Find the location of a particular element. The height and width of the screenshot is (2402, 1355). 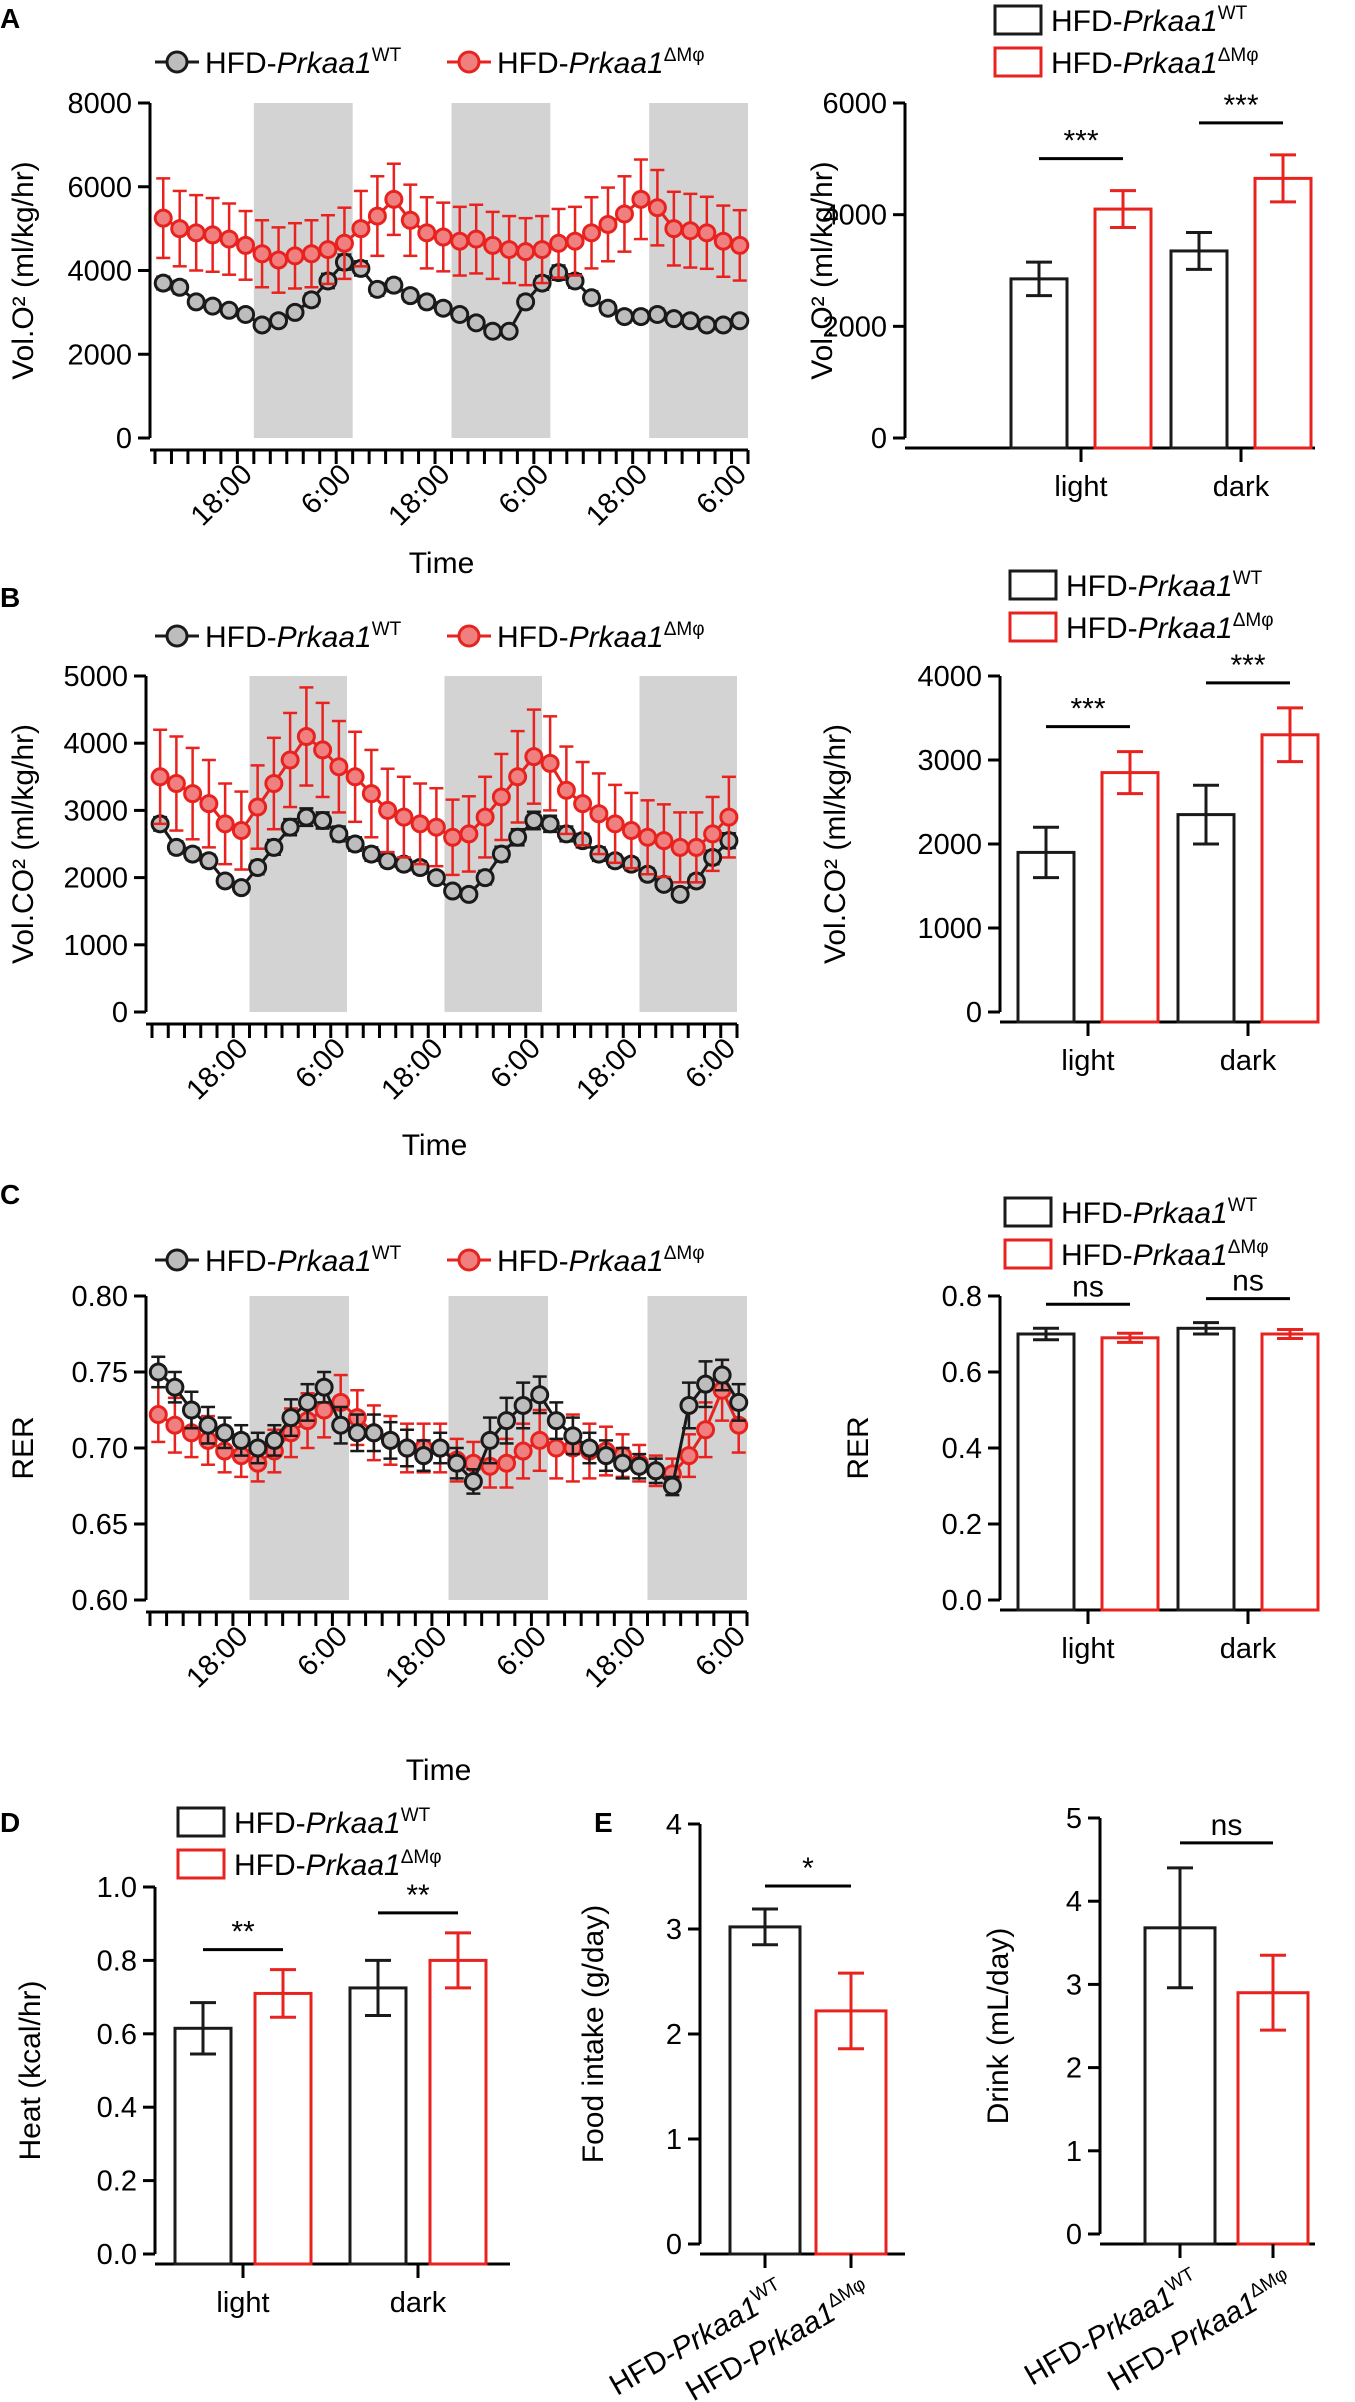

panel-label: E is located at coordinates (603, 1822).